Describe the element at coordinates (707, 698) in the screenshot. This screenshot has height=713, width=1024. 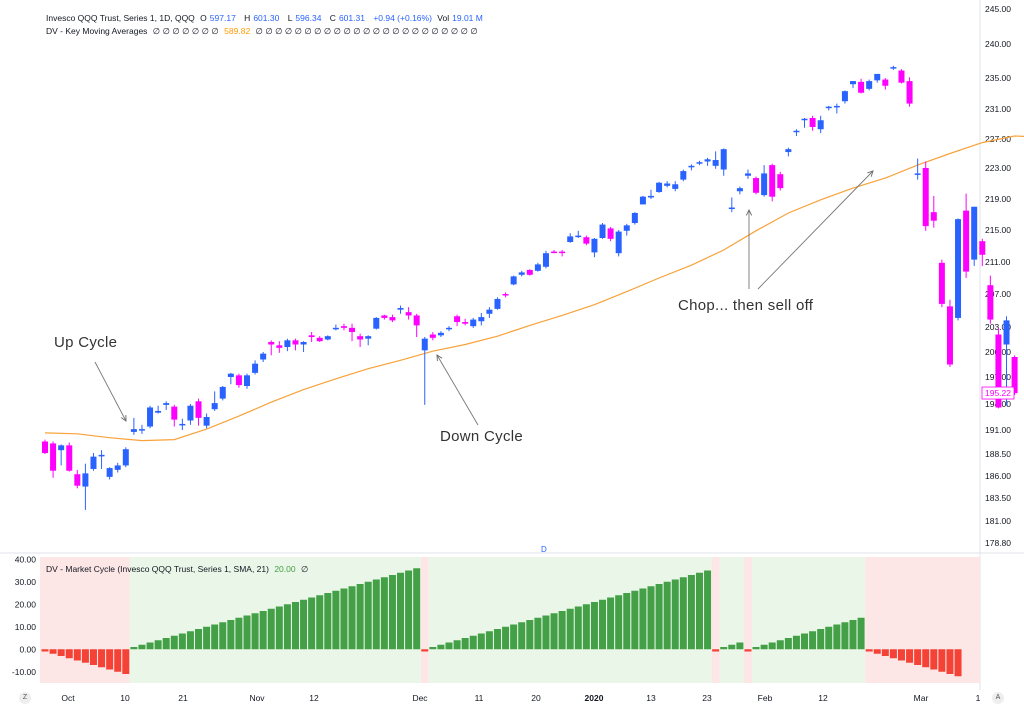
I see `time-x-tick: 23` at that location.